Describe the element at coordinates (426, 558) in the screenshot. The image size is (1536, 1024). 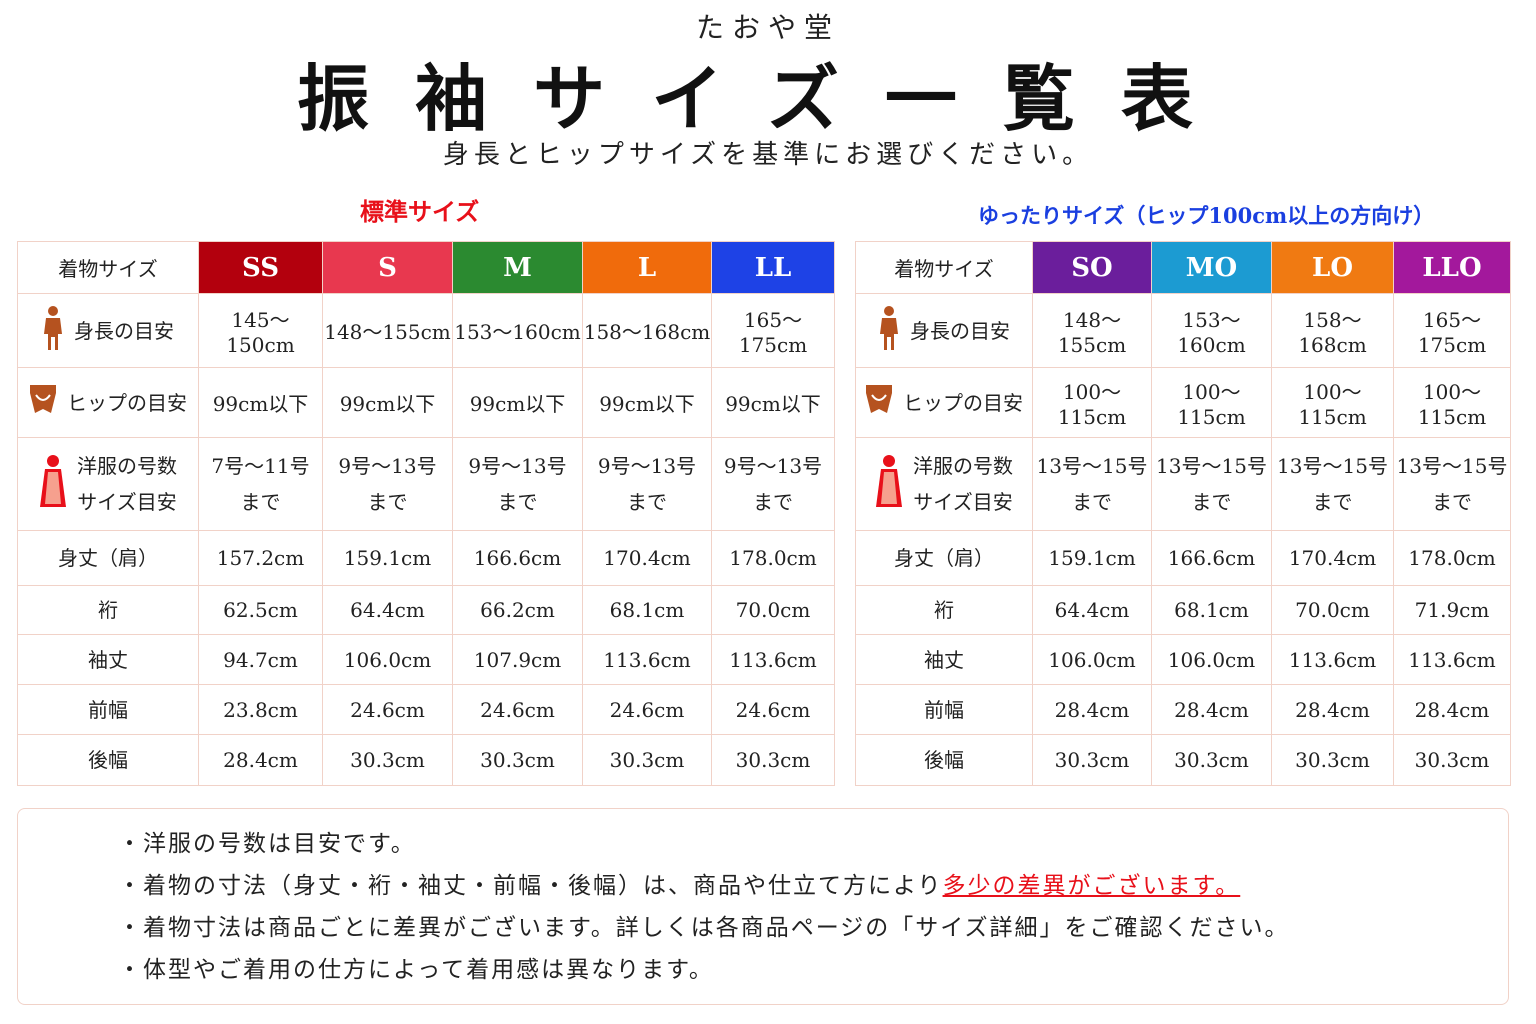
I see `row: 身丈（肩） 157.2cm 159.1cm 166.6cm 170.4cm 178.0cm` at that location.